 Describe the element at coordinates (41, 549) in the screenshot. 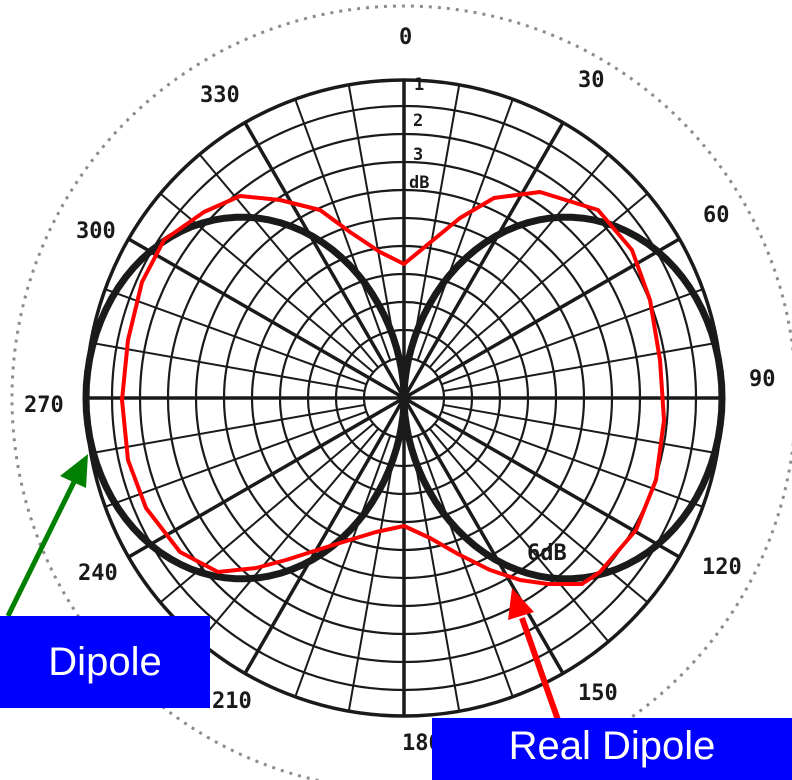

I see `dipole-arrow` at that location.